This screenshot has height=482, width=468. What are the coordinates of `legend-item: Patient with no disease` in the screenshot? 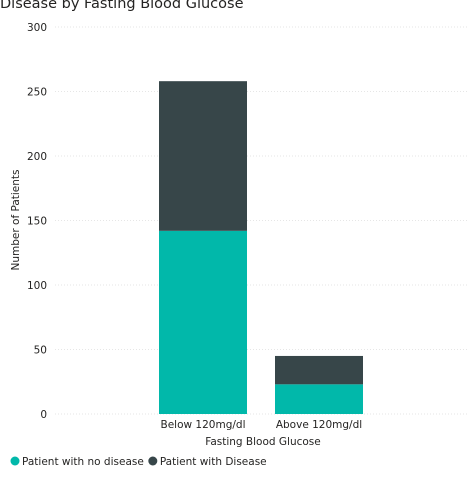 It's located at (77, 462).